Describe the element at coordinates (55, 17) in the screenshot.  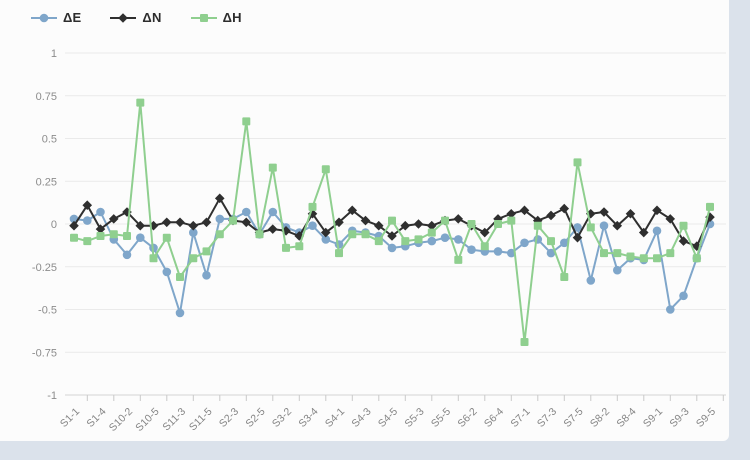
I see `legend-item-delta-e: ΔE` at that location.